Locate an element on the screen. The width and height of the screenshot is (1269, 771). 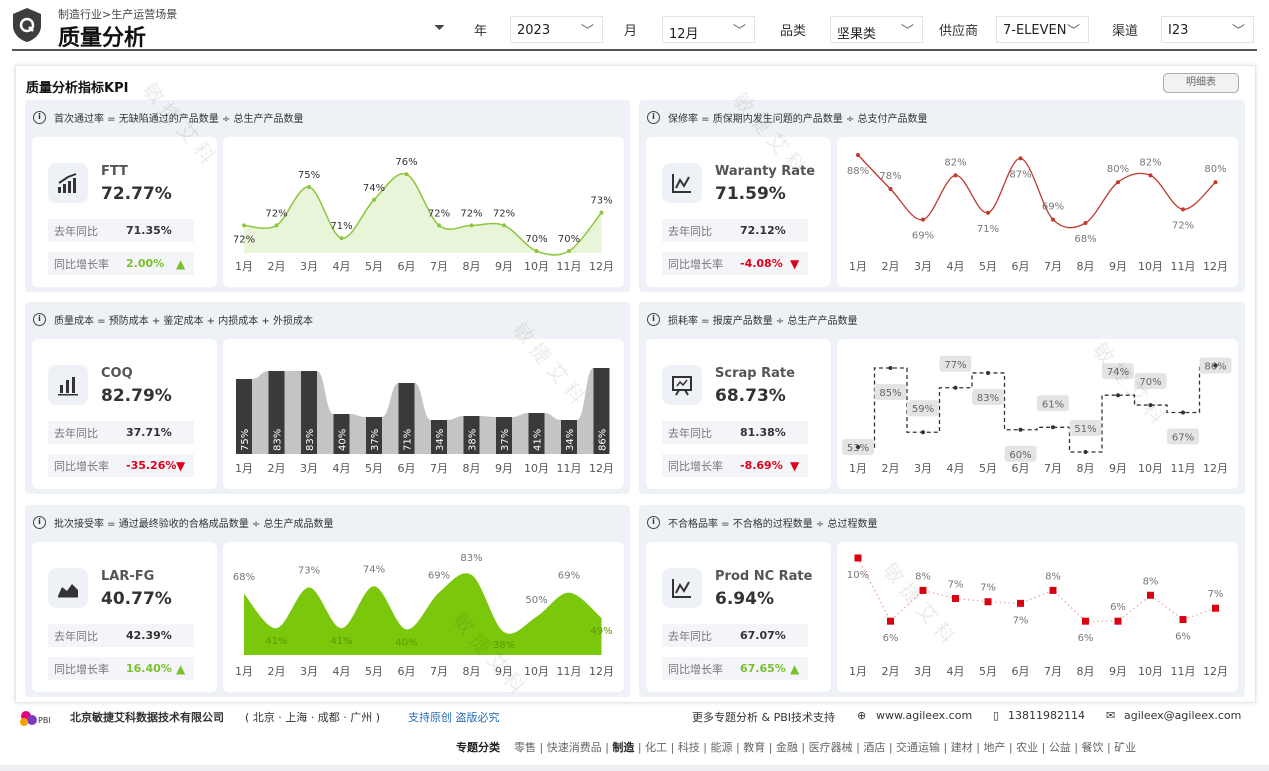
last-year-row: 去年同比 81.38% is located at coordinates (735, 432).